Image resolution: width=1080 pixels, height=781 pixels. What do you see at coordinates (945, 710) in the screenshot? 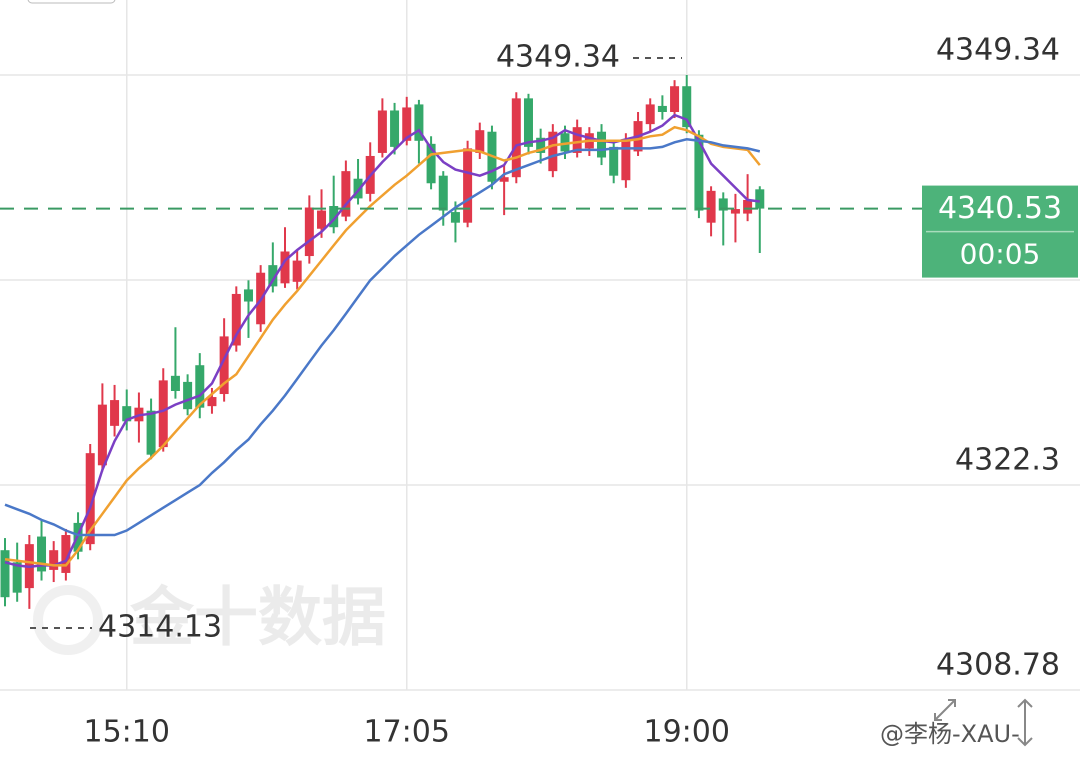
I see `expand-icon` at bounding box center [945, 710].